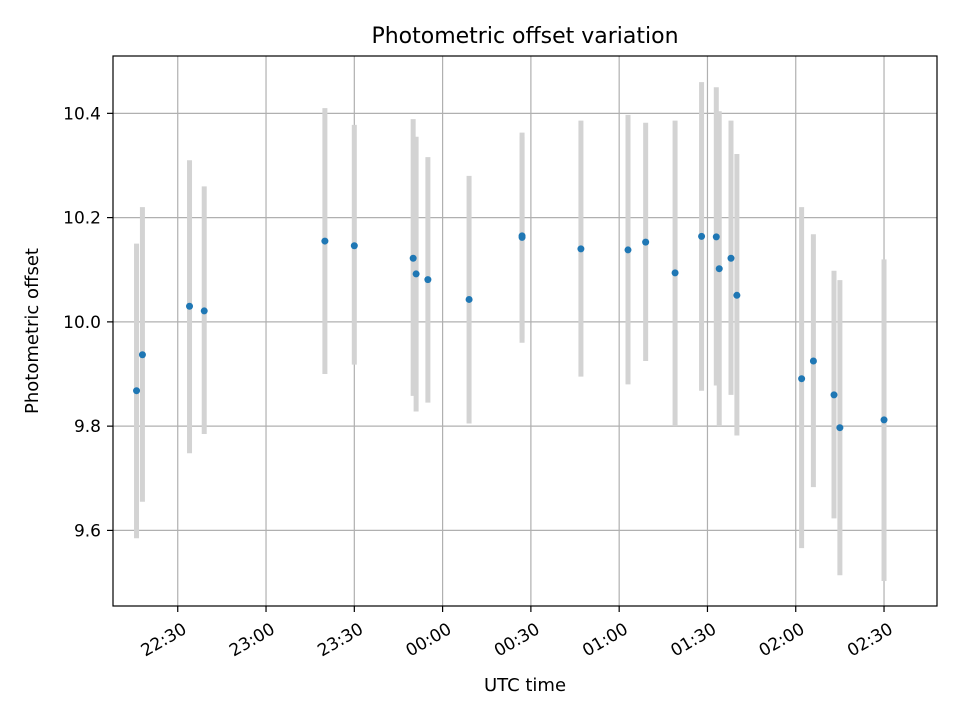 Image resolution: width=960 pixels, height=720 pixels. What do you see at coordinates (524, 36) in the screenshot?
I see `chart-title: Photometric offset variation` at bounding box center [524, 36].